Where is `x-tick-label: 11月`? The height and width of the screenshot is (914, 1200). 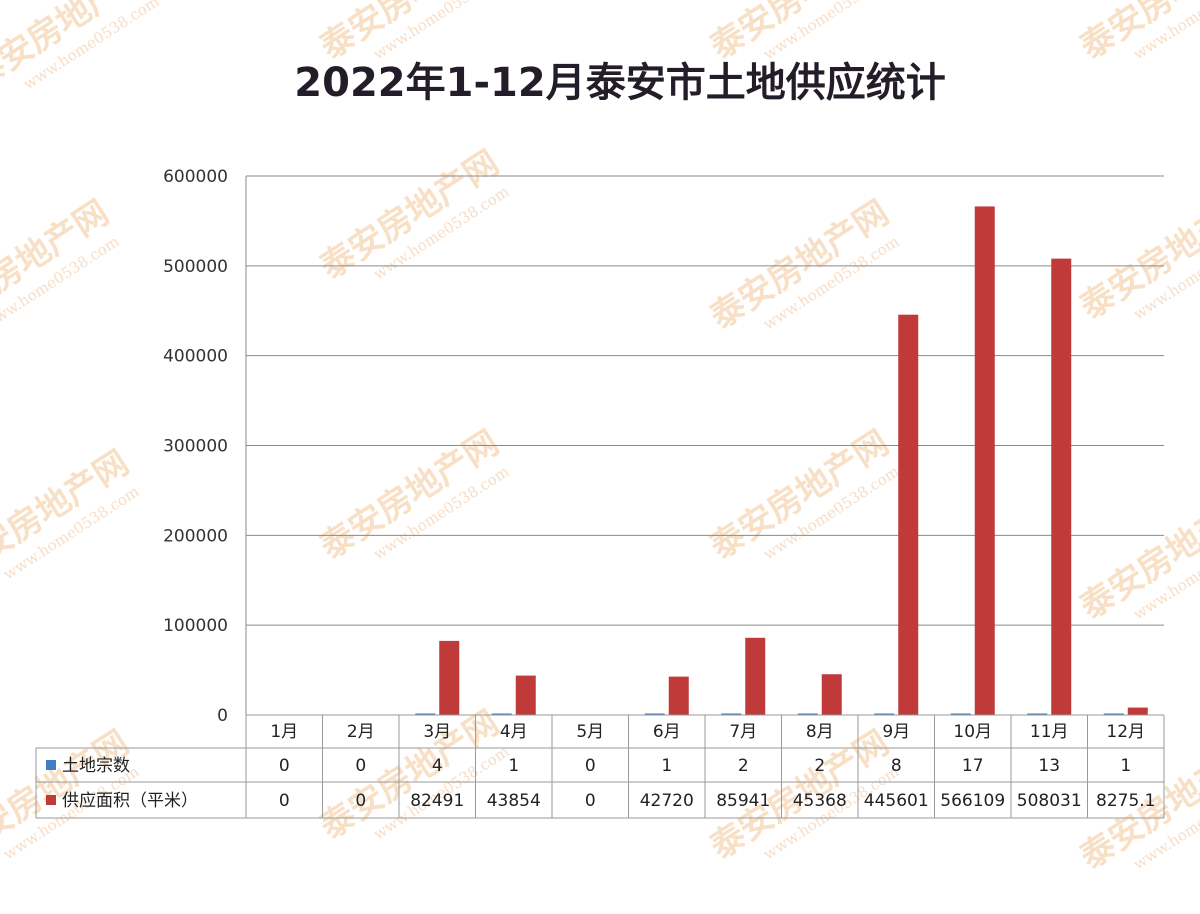 x-tick-label: 11月 is located at coordinates (1049, 732).